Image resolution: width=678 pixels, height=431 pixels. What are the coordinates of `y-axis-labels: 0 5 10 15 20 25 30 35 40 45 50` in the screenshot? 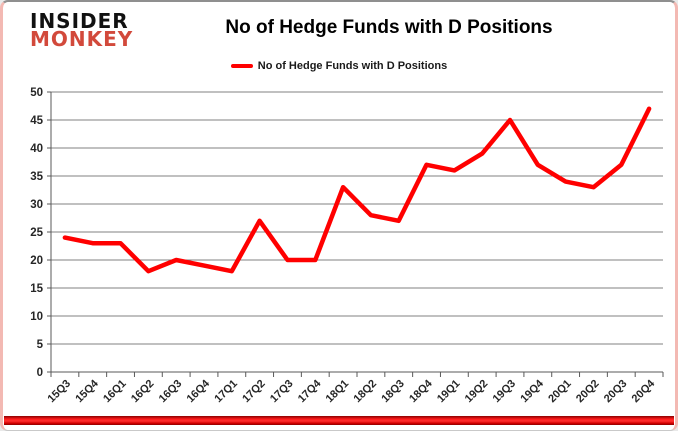 It's located at (36, 233).